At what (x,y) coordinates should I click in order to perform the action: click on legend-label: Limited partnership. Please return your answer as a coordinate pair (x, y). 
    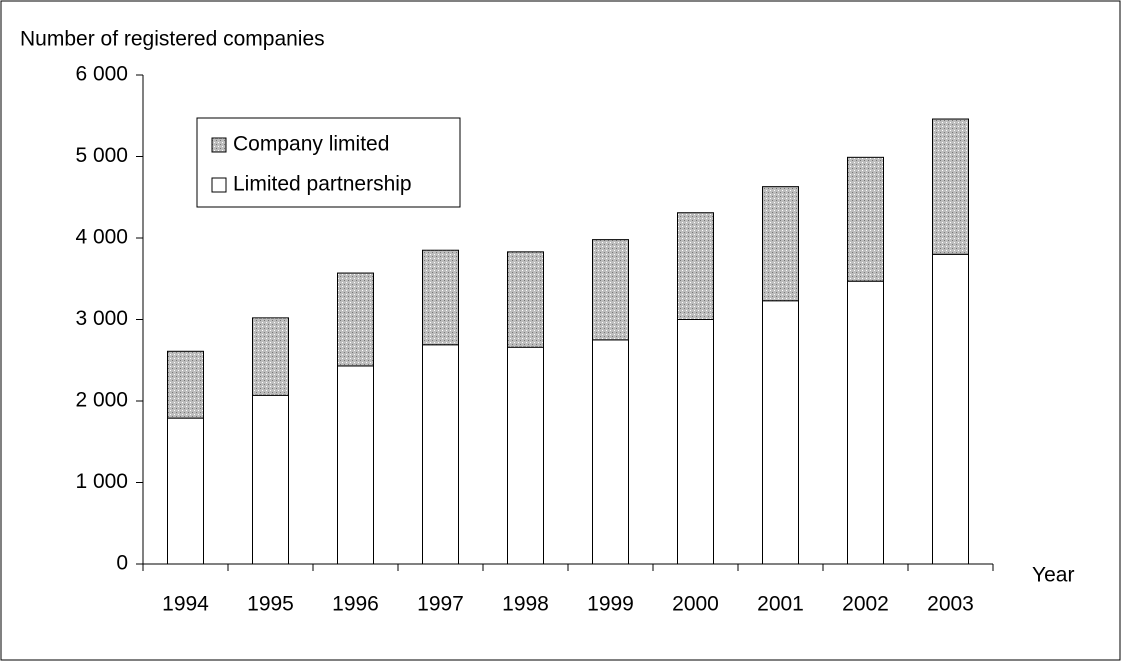
    Looking at the image, I should click on (322, 184).